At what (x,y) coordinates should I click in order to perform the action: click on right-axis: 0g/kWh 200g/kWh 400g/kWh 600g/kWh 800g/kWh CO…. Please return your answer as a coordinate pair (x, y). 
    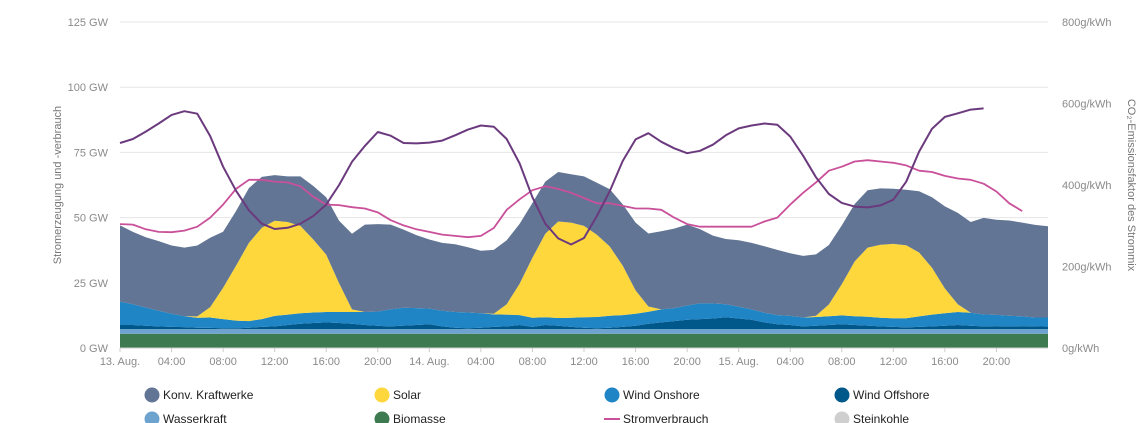
    Looking at the image, I should click on (1099, 186).